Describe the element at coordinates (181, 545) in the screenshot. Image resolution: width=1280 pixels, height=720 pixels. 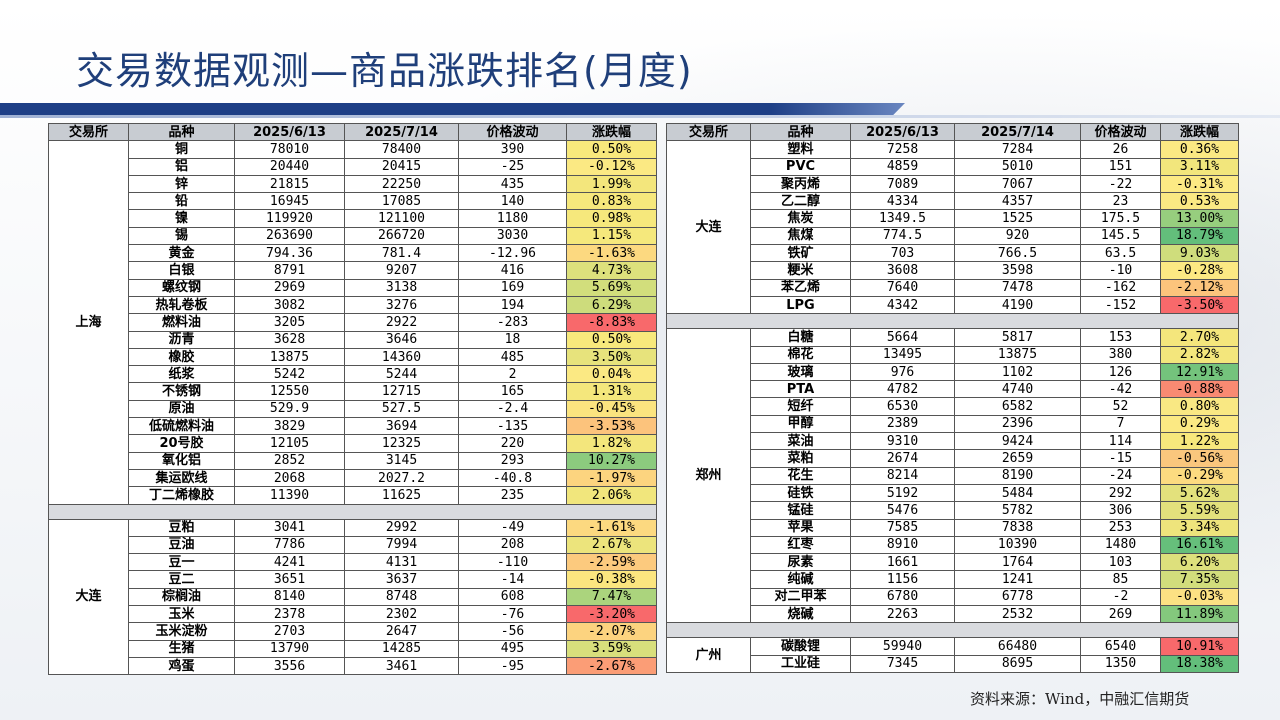
I see `commodity-name: 豆油` at that location.